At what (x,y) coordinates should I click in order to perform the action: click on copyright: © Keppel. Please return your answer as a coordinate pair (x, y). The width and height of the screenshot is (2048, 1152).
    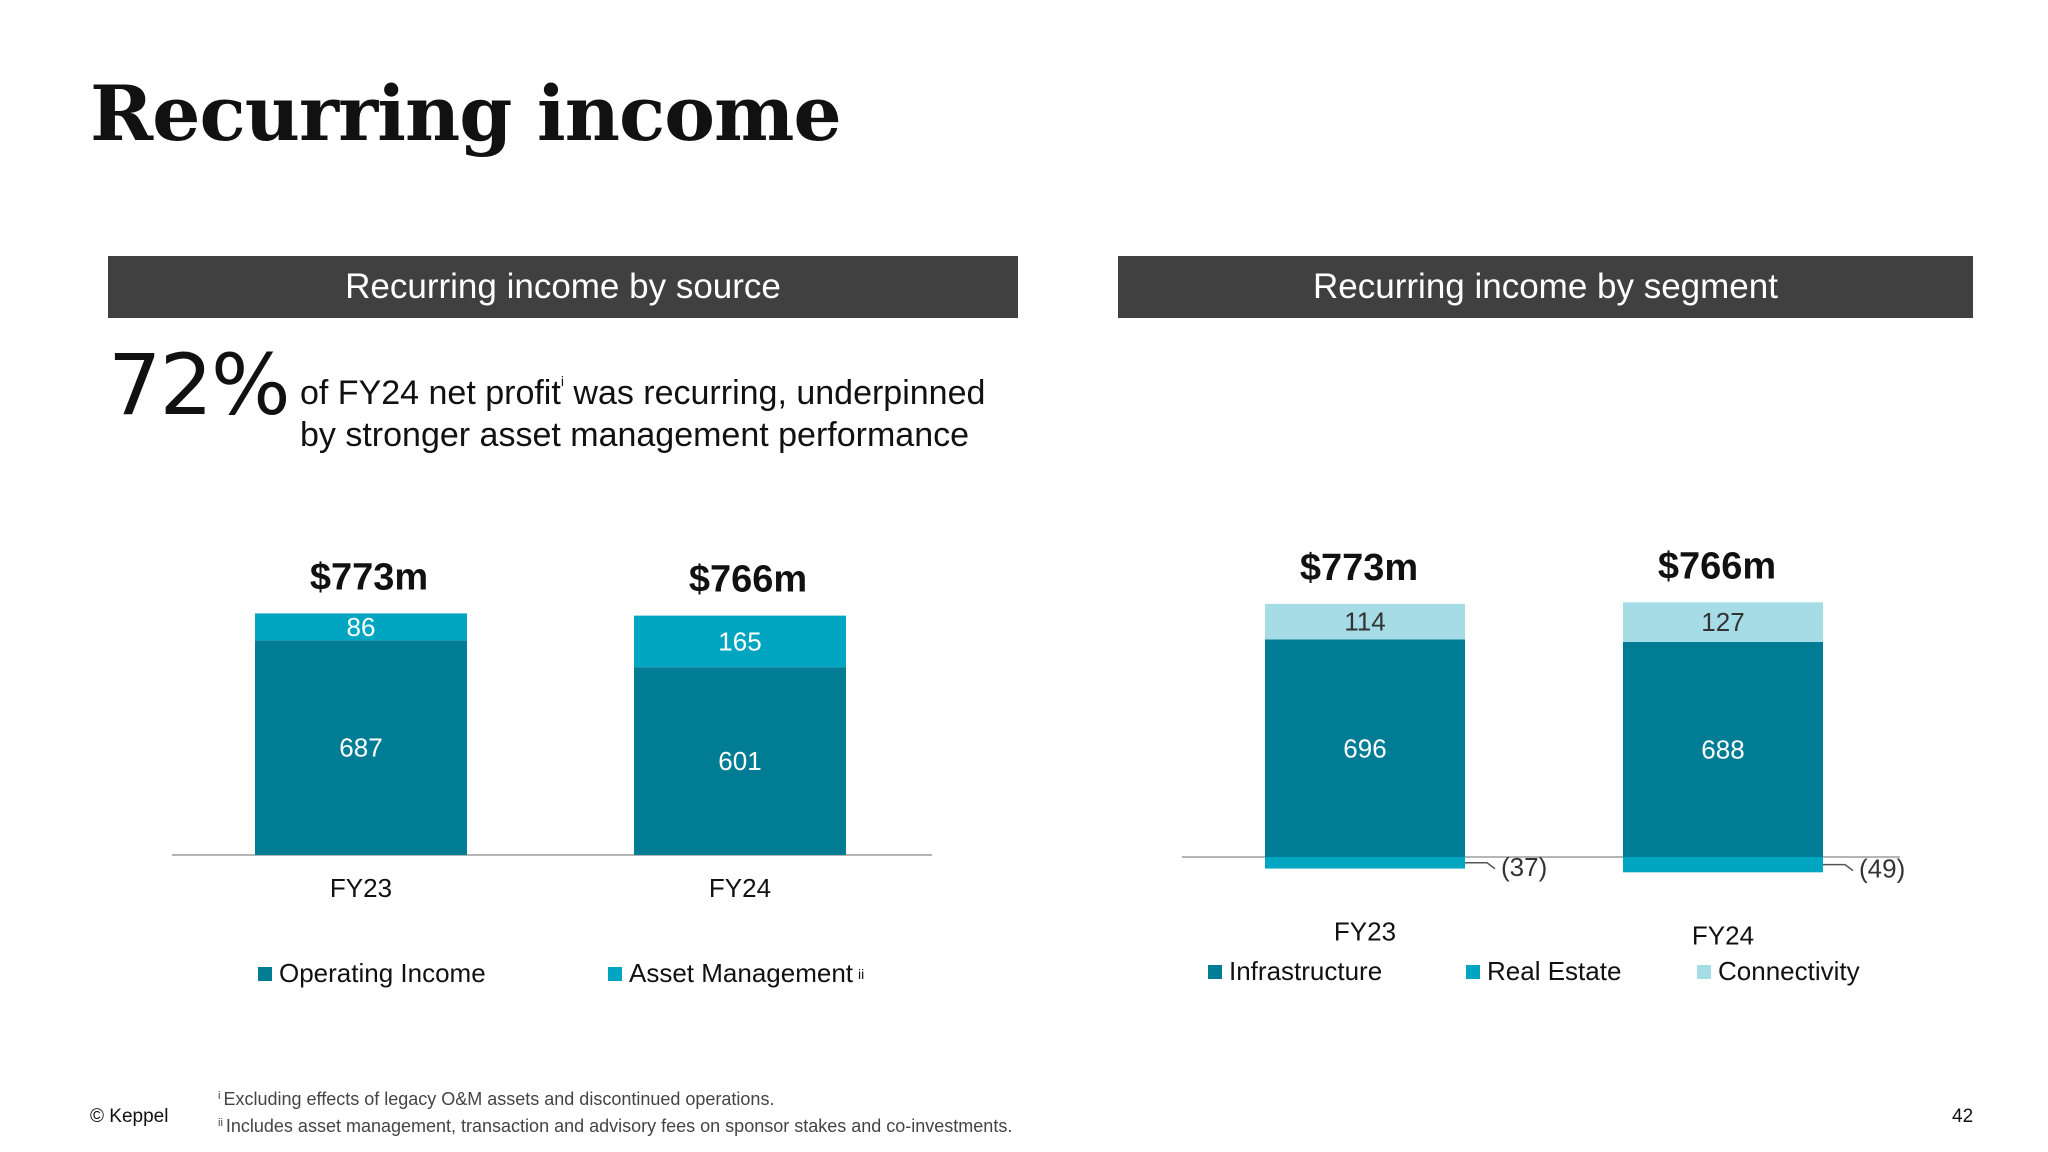
    Looking at the image, I should click on (129, 1116).